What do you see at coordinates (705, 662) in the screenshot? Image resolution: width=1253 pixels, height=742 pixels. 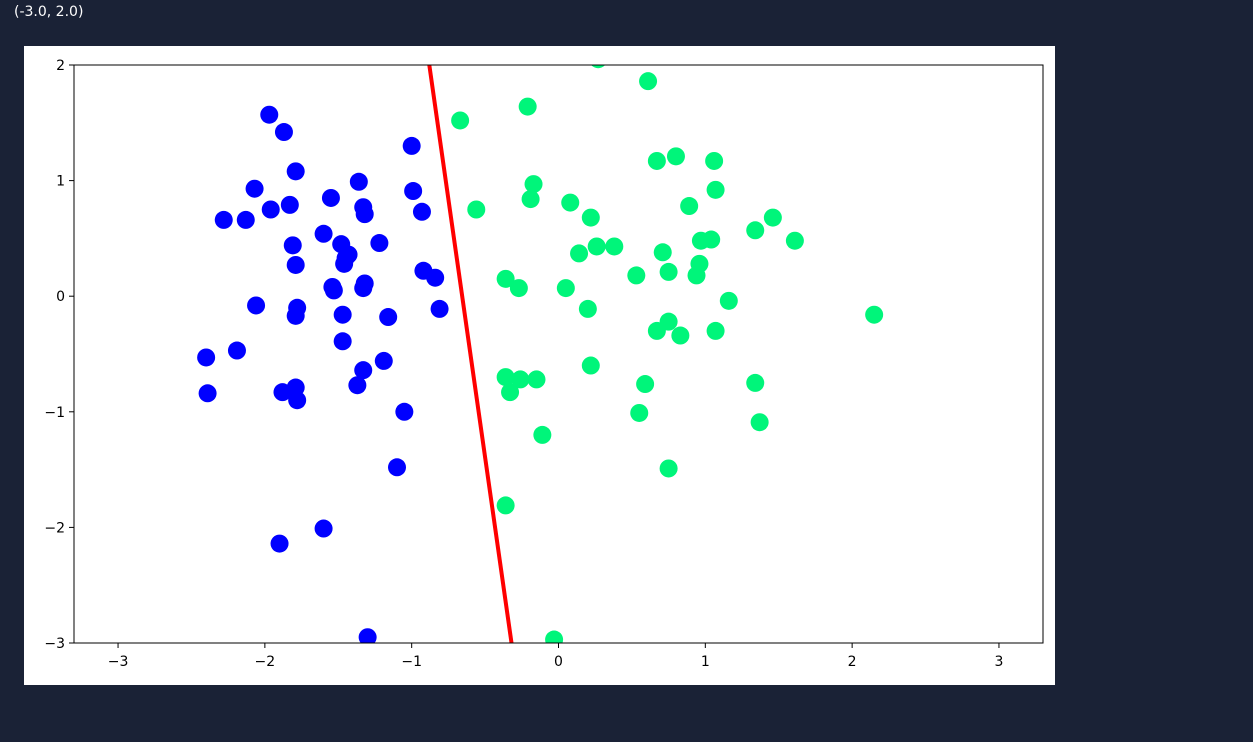 I see `x-tick-label: 1` at bounding box center [705, 662].